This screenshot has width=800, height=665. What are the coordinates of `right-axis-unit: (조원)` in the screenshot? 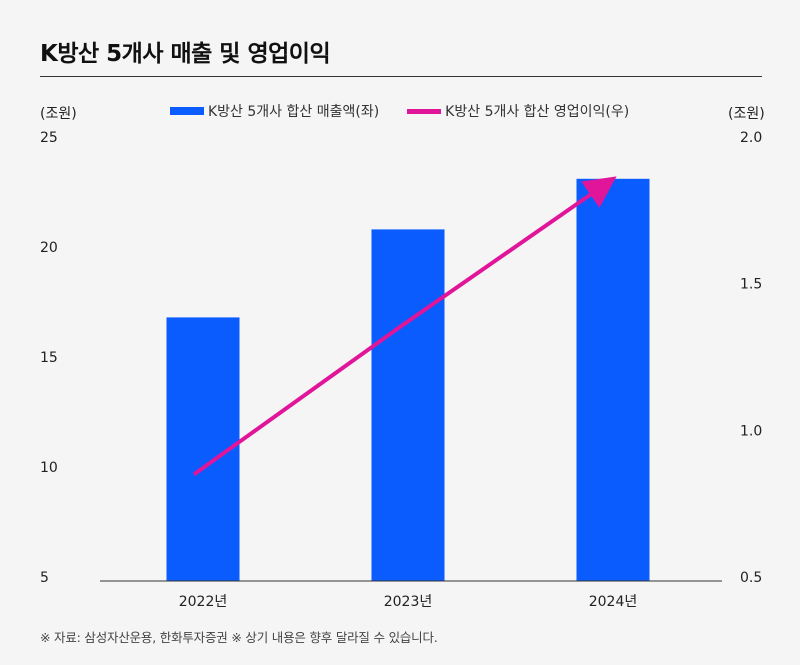 It's located at (746, 114).